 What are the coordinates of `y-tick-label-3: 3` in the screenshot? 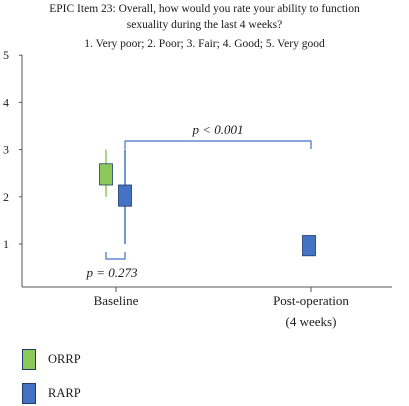 It's located at (6, 150).